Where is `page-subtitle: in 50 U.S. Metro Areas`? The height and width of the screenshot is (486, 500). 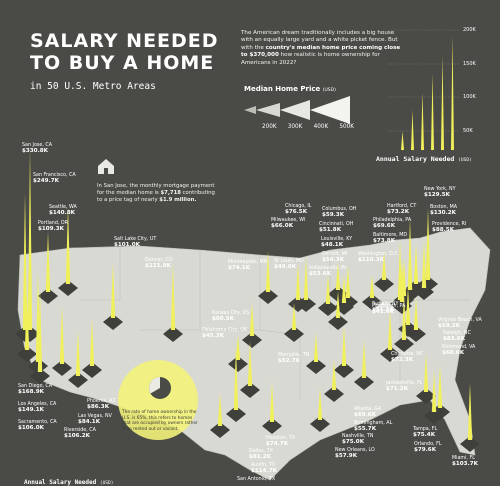 page-subtitle: in 50 U.S. Metro Areas is located at coordinates (93, 86).